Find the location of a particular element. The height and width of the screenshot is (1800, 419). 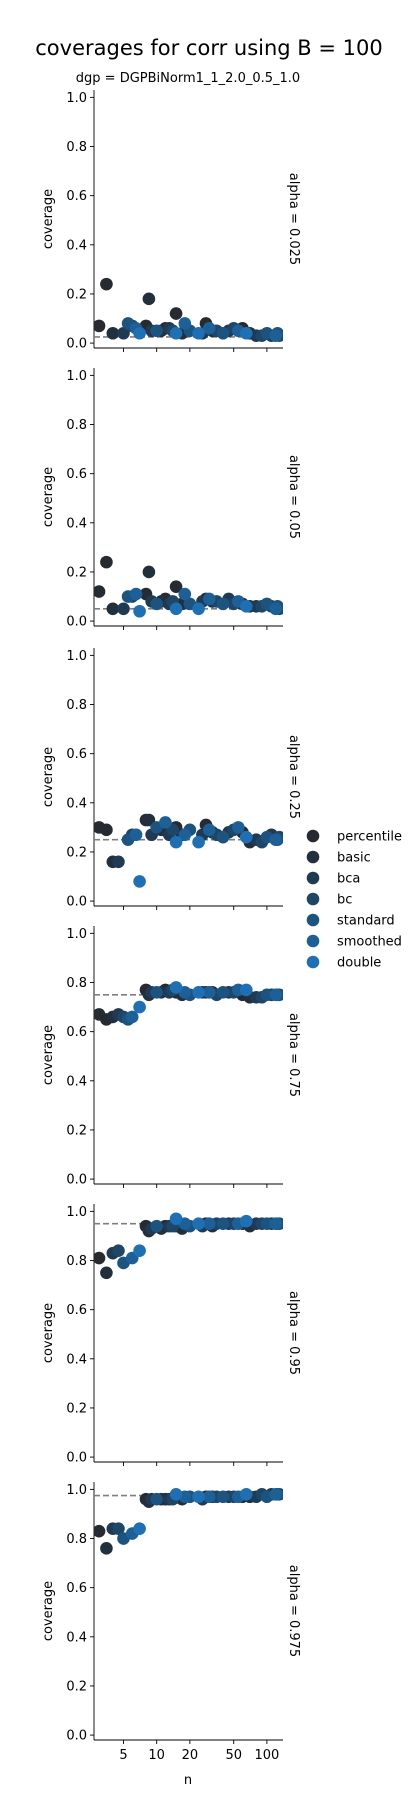

legend-marker-basic is located at coordinates (313, 857).